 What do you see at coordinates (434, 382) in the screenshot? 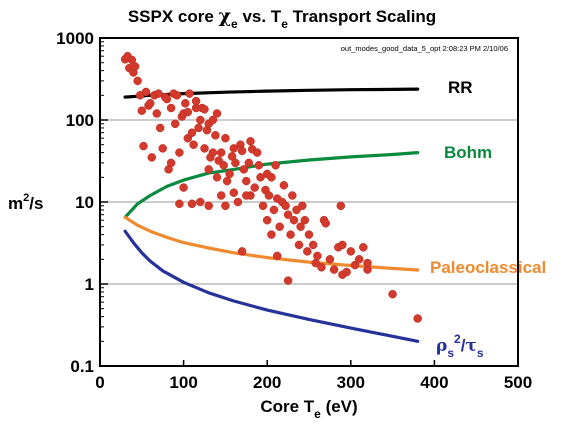
I see `x-tick-label: 400` at bounding box center [434, 382].